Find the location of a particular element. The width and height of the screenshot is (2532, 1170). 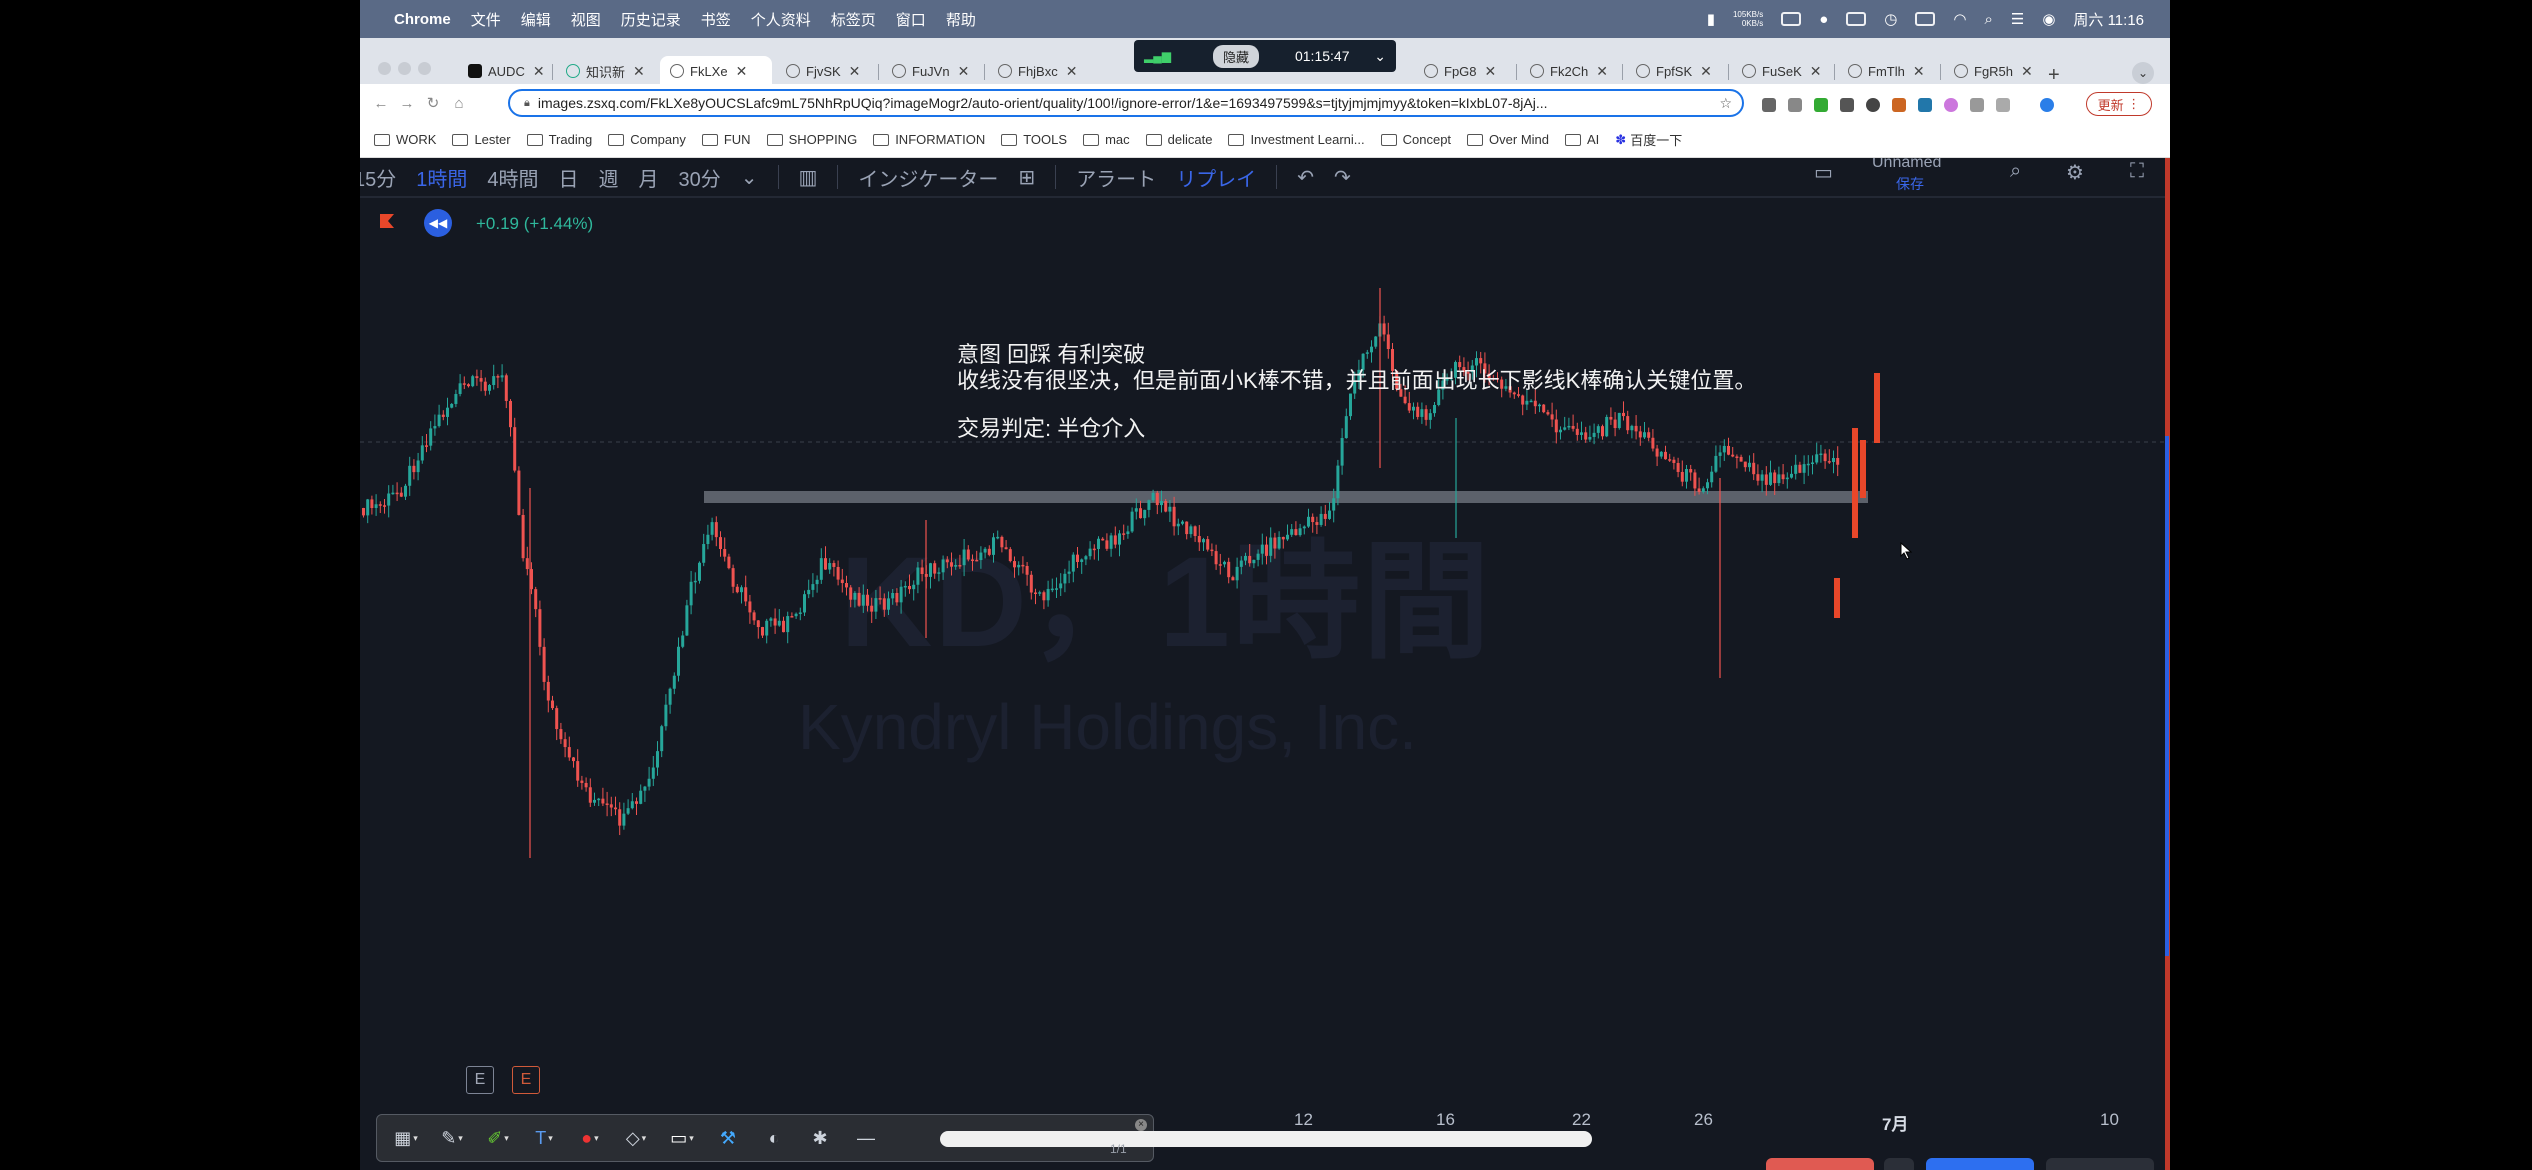

profile-icon is located at coordinates (2047, 105).